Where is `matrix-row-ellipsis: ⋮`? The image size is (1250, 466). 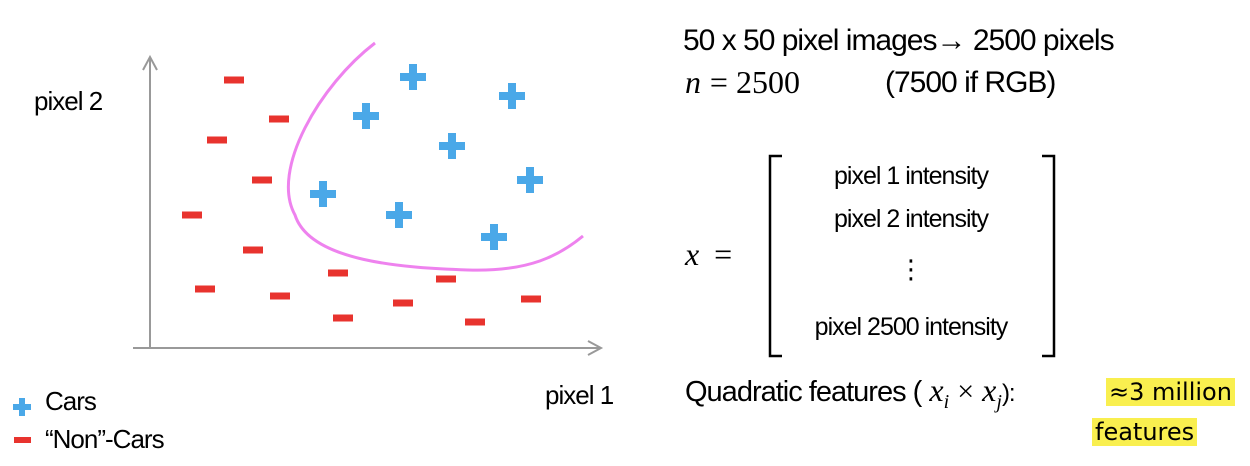 matrix-row-ellipsis: ⋮ is located at coordinates (911, 270).